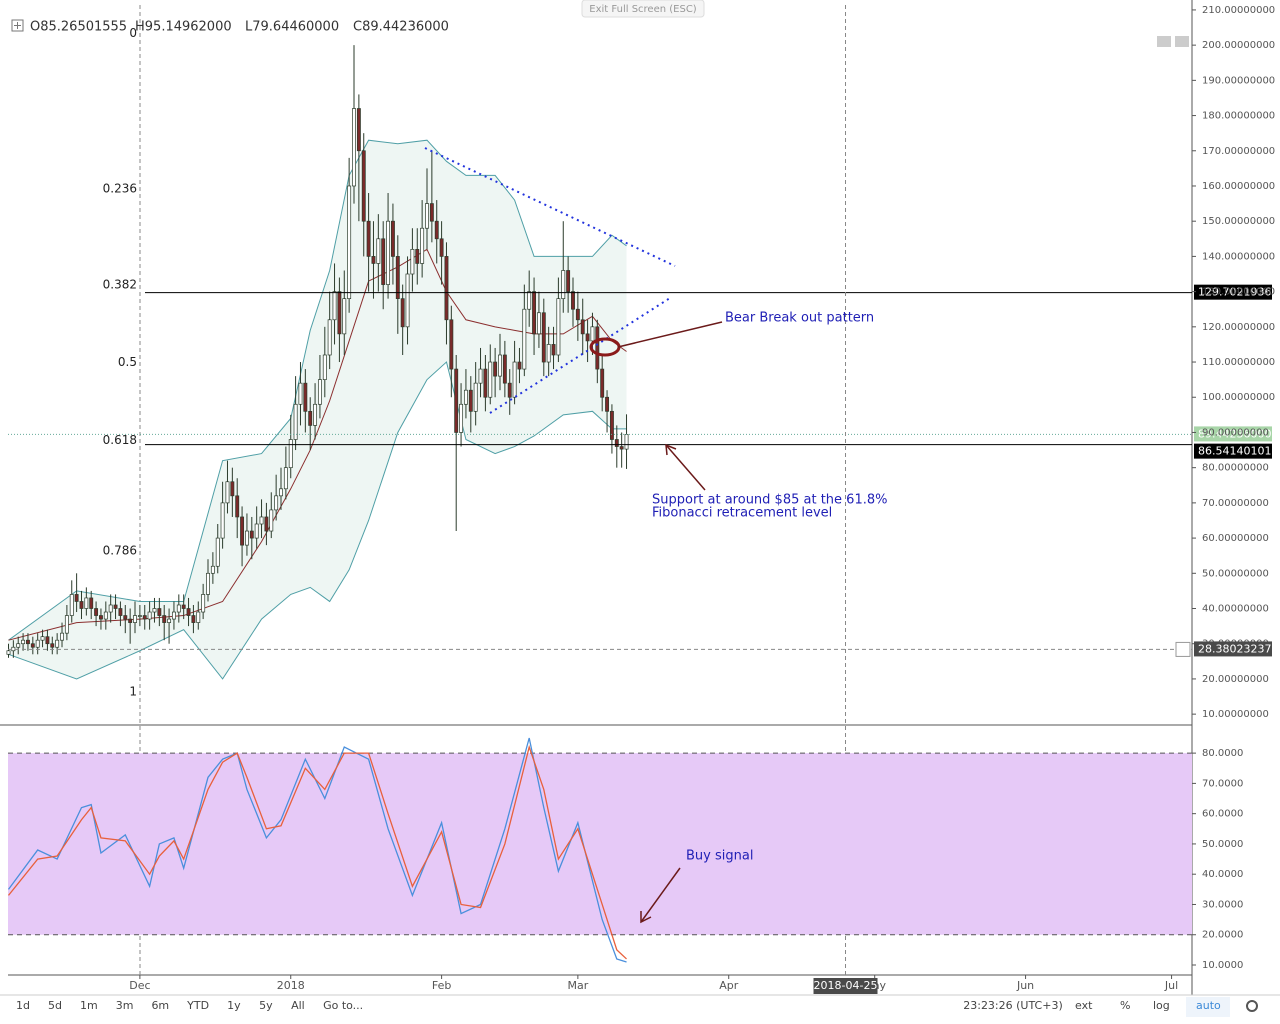 This screenshot has width=1280, height=1024. What do you see at coordinates (17, 25) in the screenshot?
I see `collapse-icon` at bounding box center [17, 25].